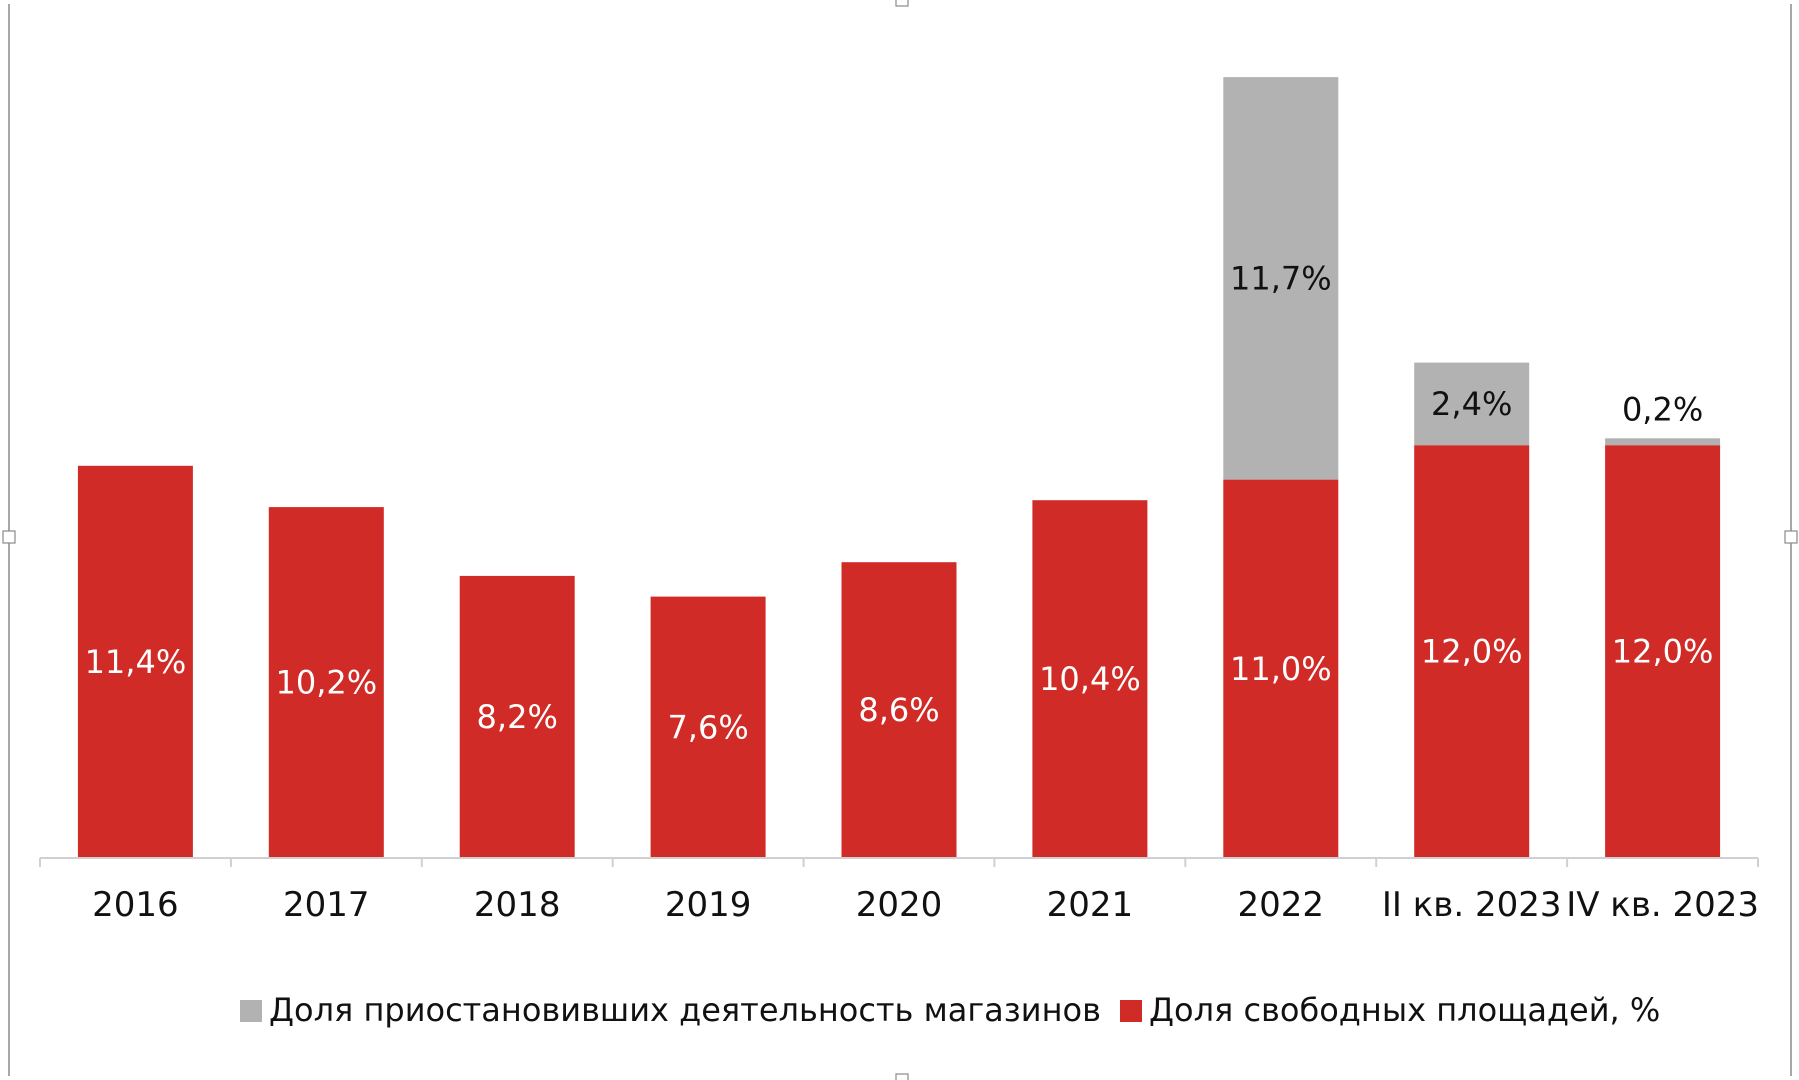  What do you see at coordinates (708, 905) in the screenshot?
I see `x-tick-label: 2019` at bounding box center [708, 905].